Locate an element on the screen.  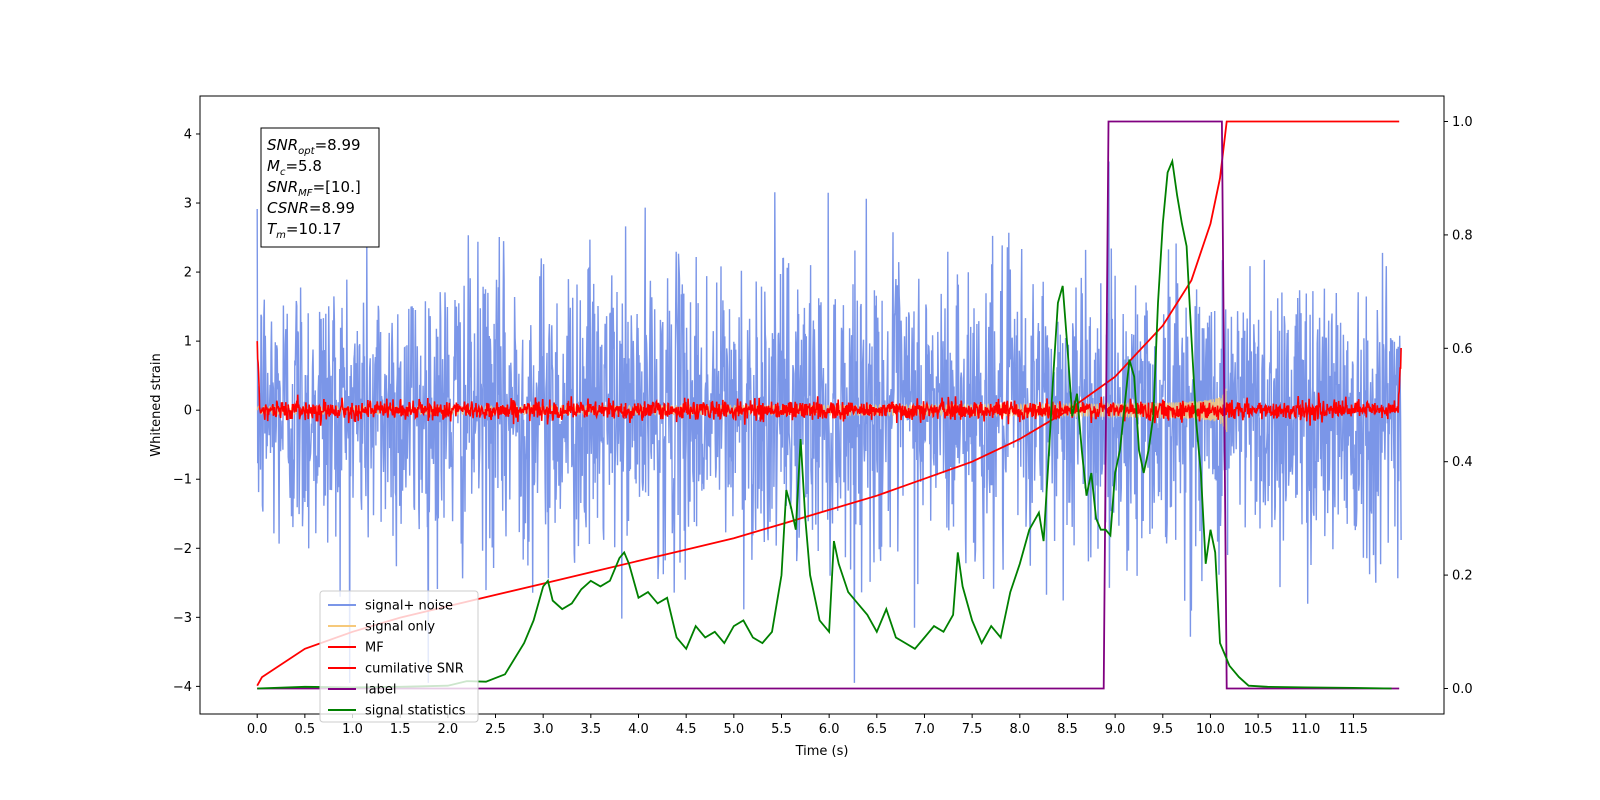
x-tick-label: 2.5 is located at coordinates (495, 729).